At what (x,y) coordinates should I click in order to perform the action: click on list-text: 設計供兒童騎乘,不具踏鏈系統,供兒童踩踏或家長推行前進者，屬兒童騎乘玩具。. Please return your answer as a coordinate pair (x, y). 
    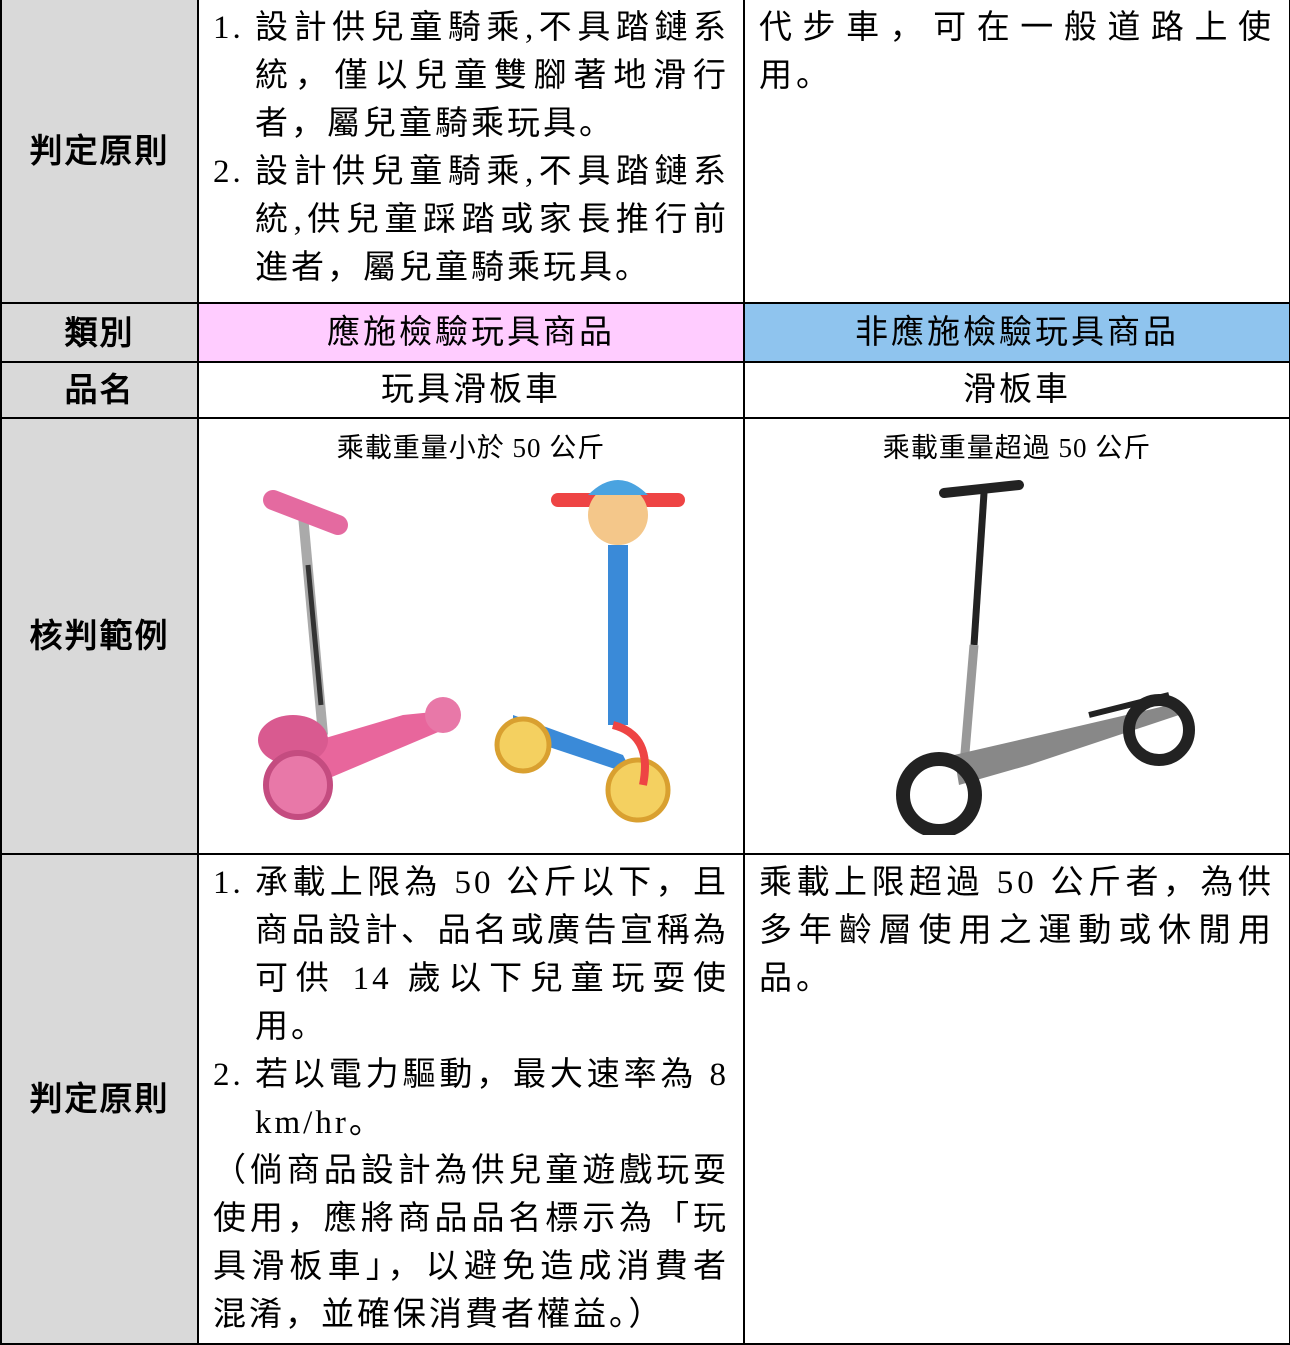
    Looking at the image, I should click on (492, 220).